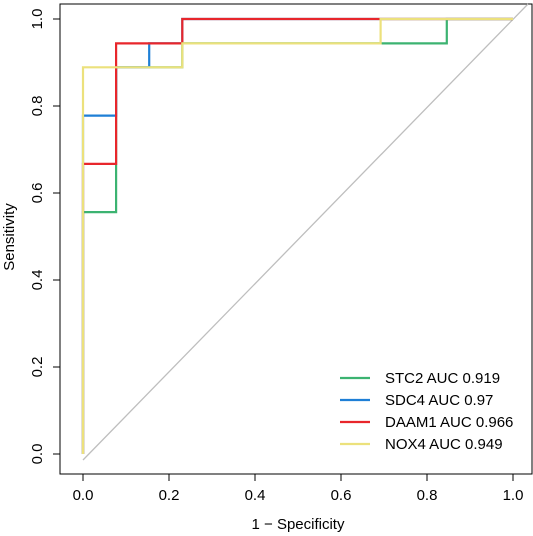  Describe the element at coordinates (298, 524) in the screenshot. I see `x-axis-label: 1 − Specificity` at that location.